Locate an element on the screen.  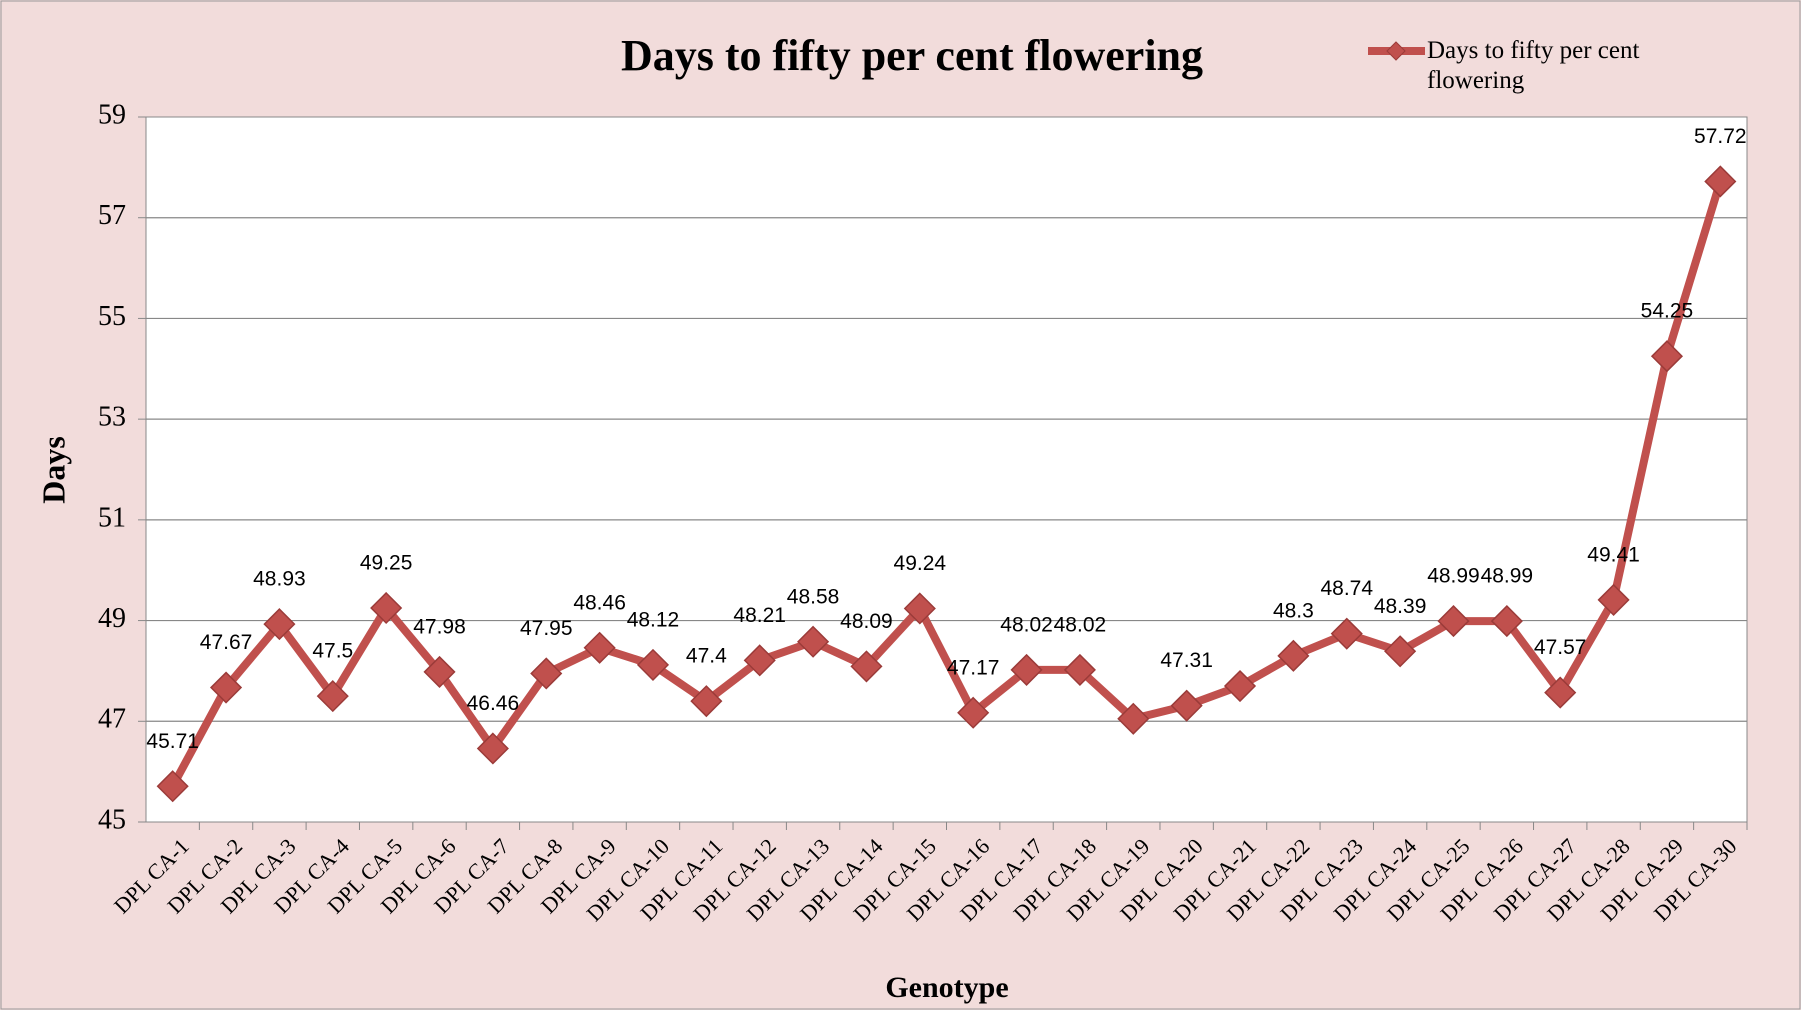
legend-label: Days to fifty per cent flowering is located at coordinates (1533, 65).